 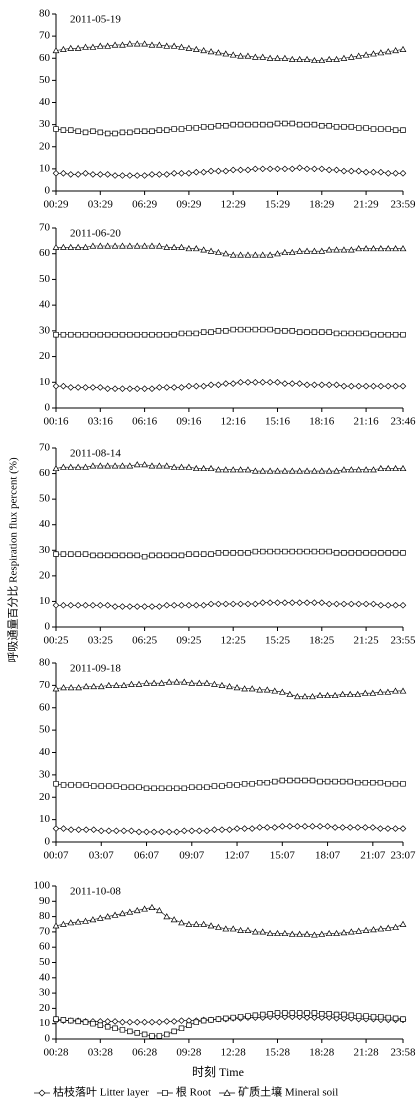 What do you see at coordinates (45, 80) in the screenshot?
I see `y-tick-label: 50` at bounding box center [45, 80].